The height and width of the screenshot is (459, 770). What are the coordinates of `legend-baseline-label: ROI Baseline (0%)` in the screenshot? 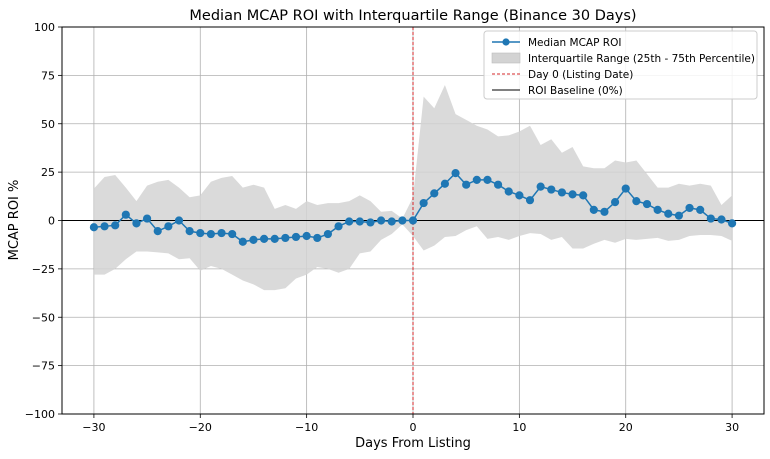 It's located at (575, 91).